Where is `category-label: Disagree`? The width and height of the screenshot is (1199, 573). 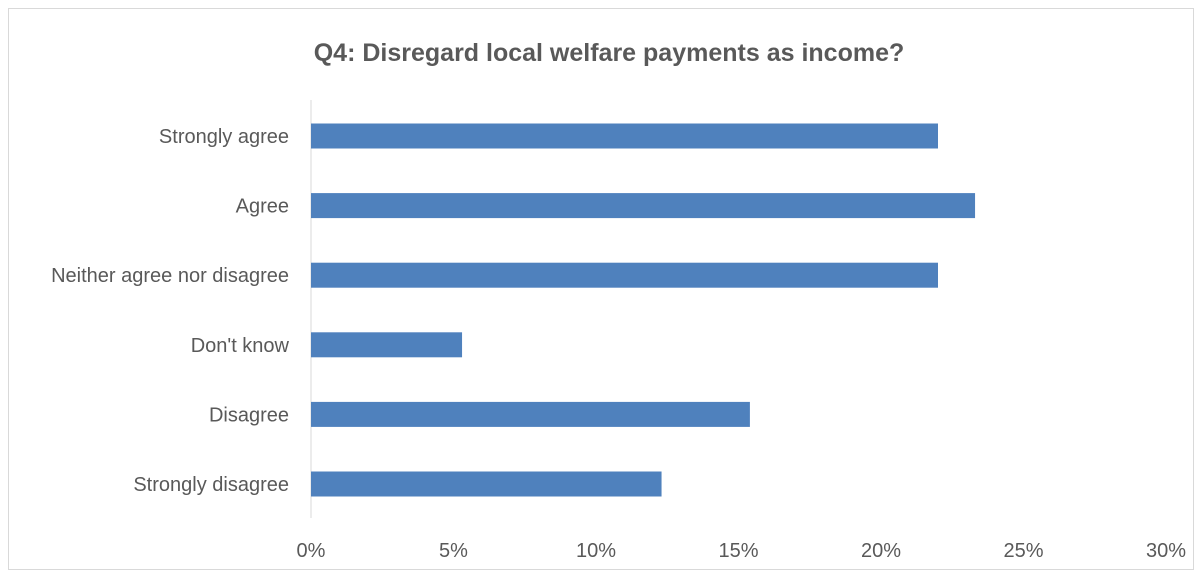 category-label: Disagree is located at coordinates (249, 415).